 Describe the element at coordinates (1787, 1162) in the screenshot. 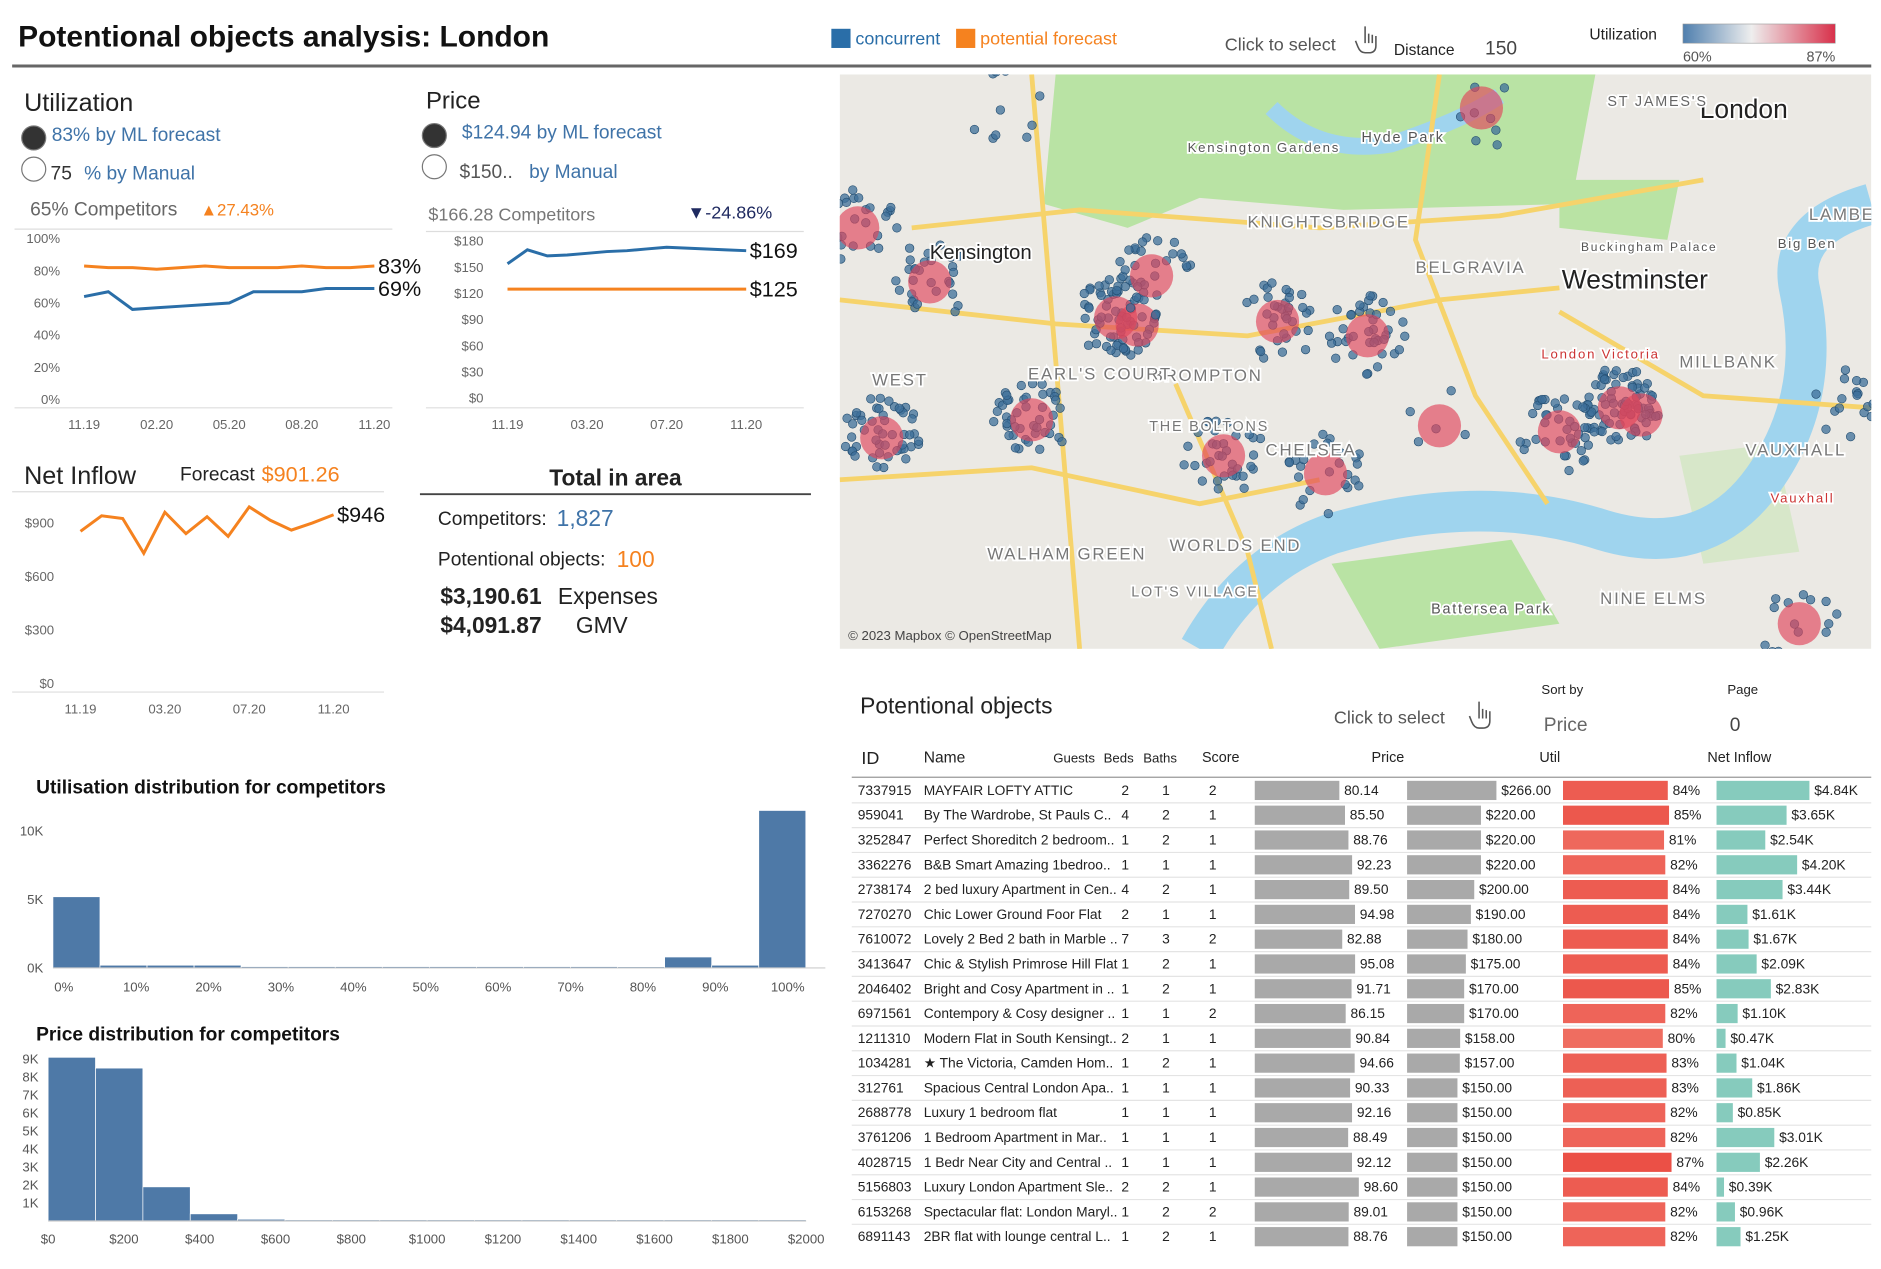

I see `inflow-bar-label: $2.26K` at that location.